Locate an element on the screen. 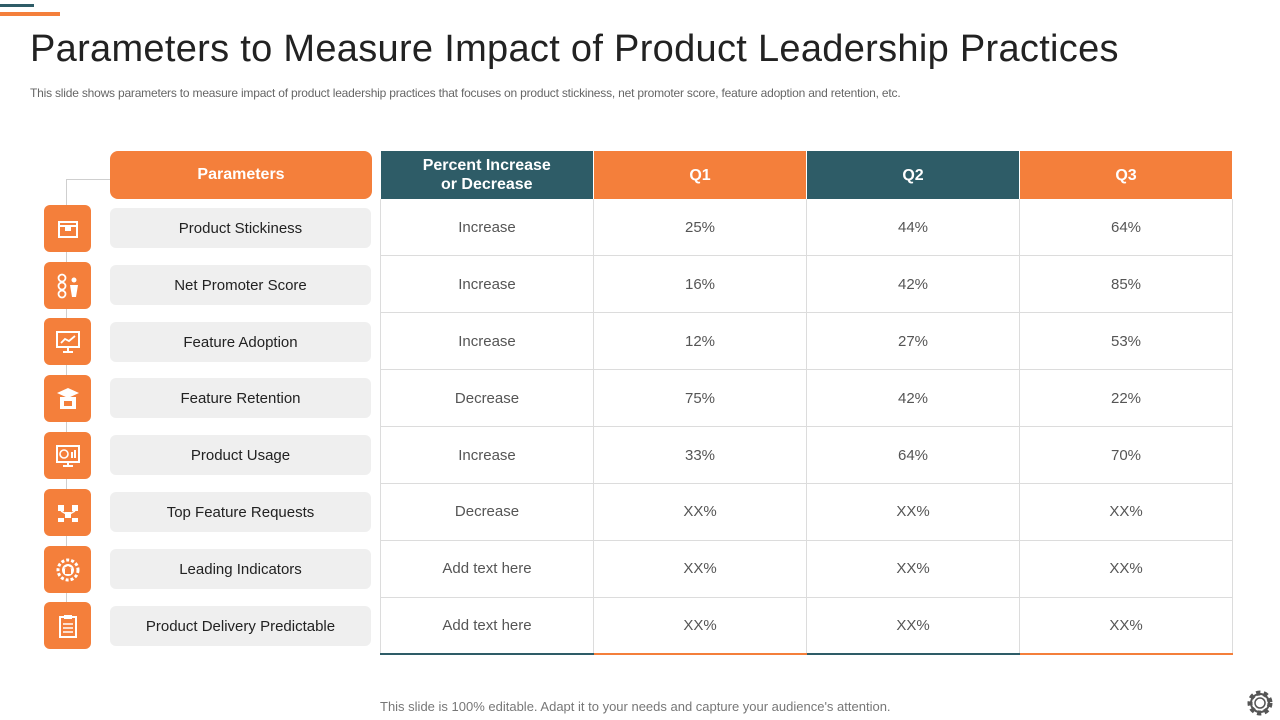  parameter-label: Feature Adoption is located at coordinates (240, 342).